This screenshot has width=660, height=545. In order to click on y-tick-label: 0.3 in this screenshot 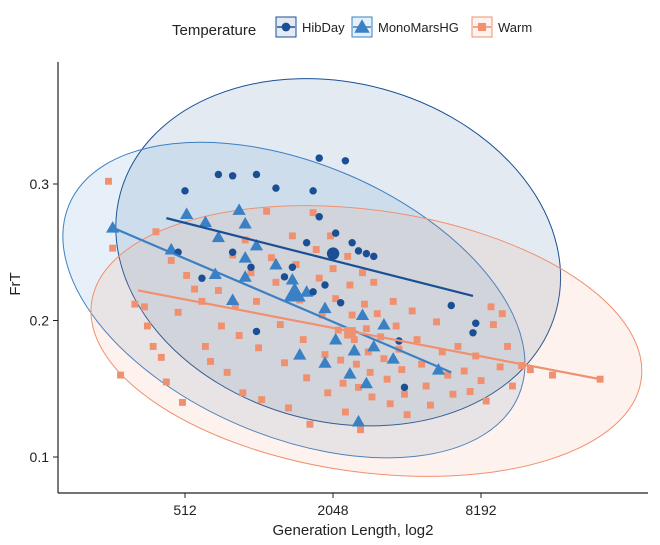, I will do `click(40, 184)`.